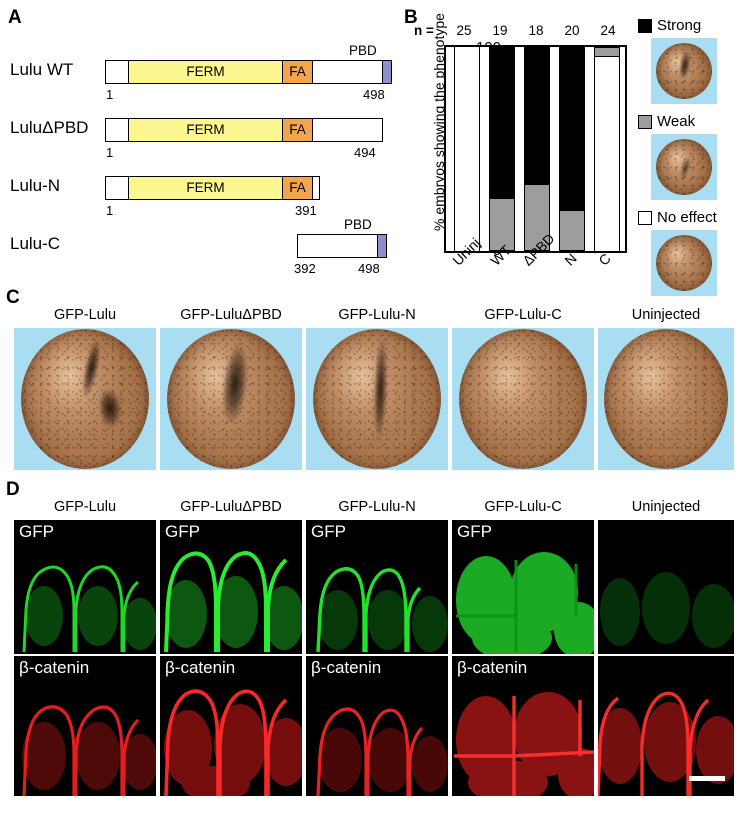 This screenshot has height=819, width=739. What do you see at coordinates (604, 259) in the screenshot?
I see `x-tick-c: C` at bounding box center [604, 259].